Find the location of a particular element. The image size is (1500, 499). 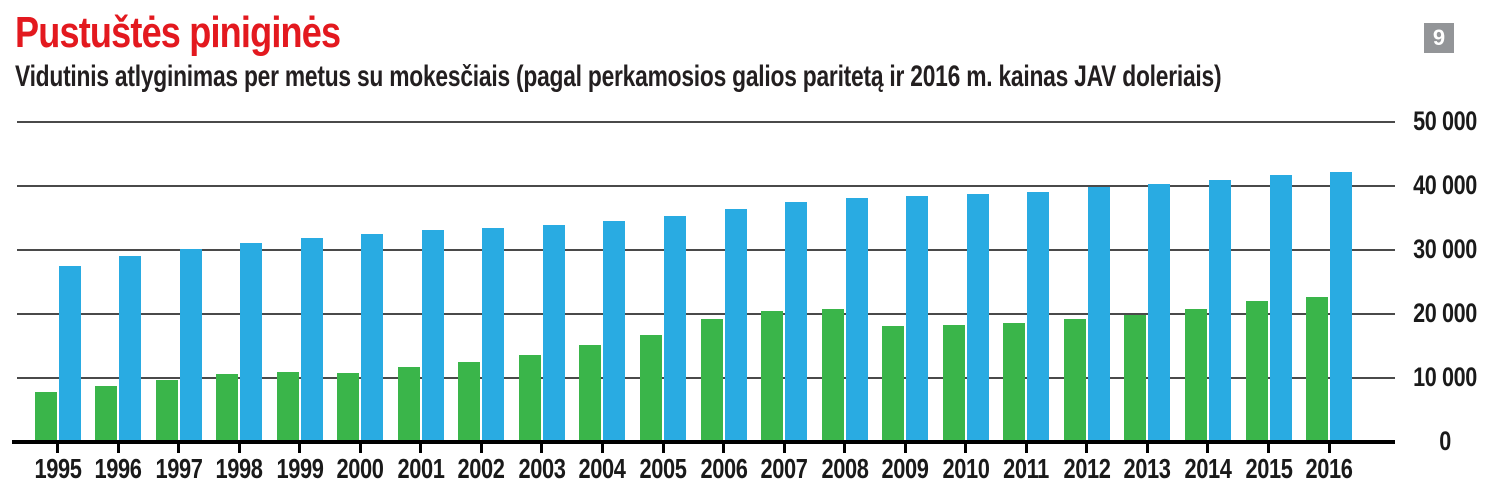

x-axis-tick-2013 is located at coordinates (1147, 448).